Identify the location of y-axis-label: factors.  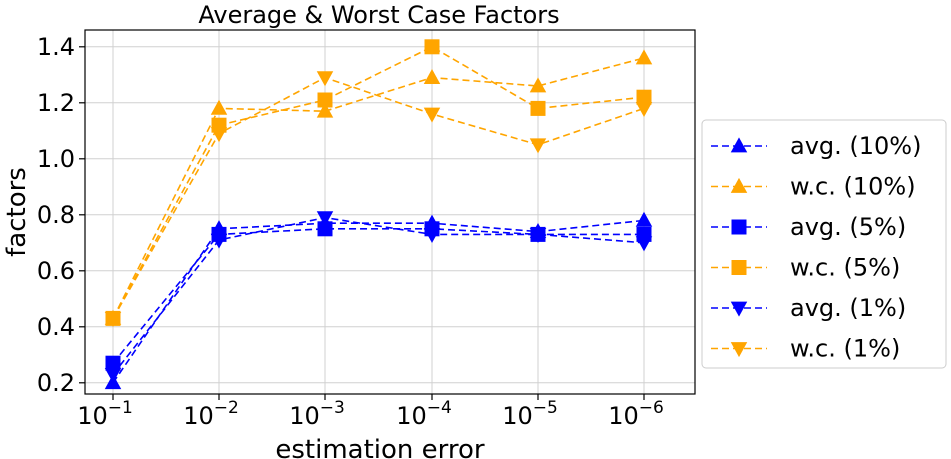
(17, 212).